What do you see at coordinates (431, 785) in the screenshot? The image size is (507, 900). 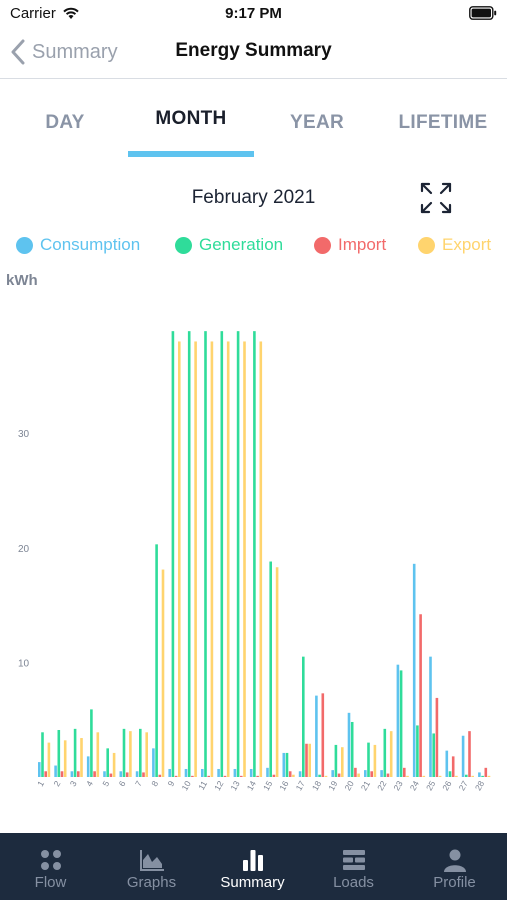 I see `x-tick-label: 25` at bounding box center [431, 785].